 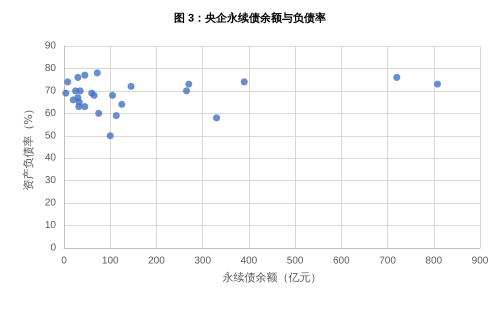 I want to click on y-tick-label: 50, so click(x=50, y=136).